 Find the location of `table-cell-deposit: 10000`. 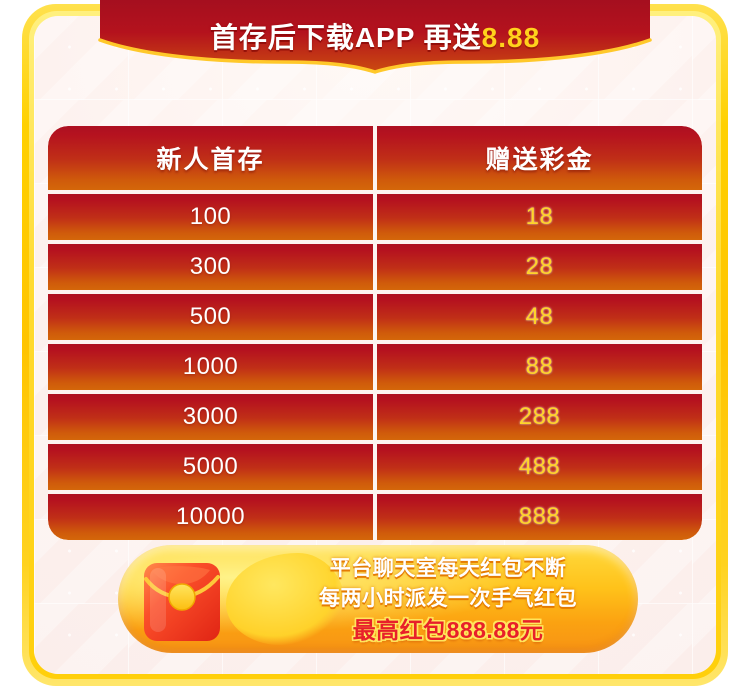

table-cell-deposit: 10000 is located at coordinates (210, 517).